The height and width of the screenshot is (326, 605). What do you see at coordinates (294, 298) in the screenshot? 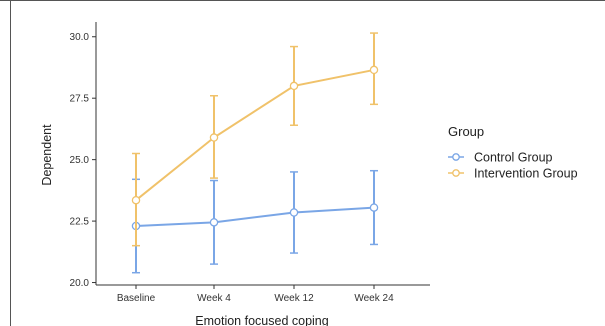
I see `x-tick-label: Week 12` at bounding box center [294, 298].